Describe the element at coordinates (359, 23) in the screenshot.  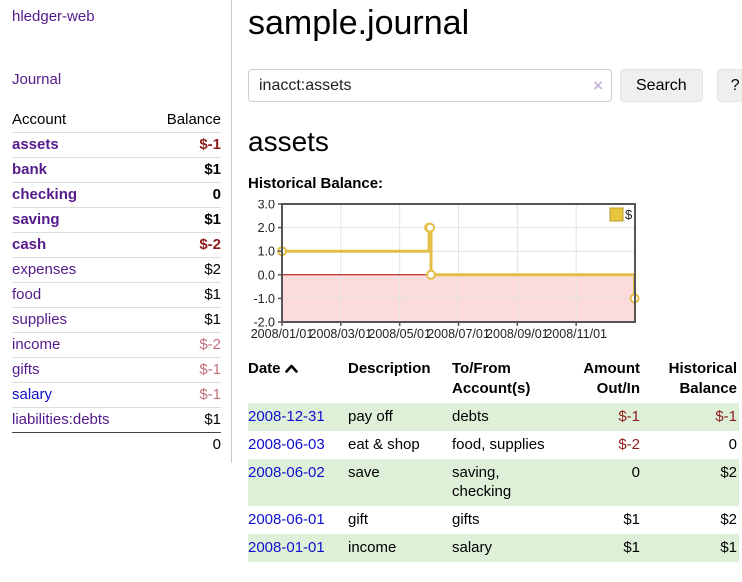
I see `journal-title: sample.journal` at that location.